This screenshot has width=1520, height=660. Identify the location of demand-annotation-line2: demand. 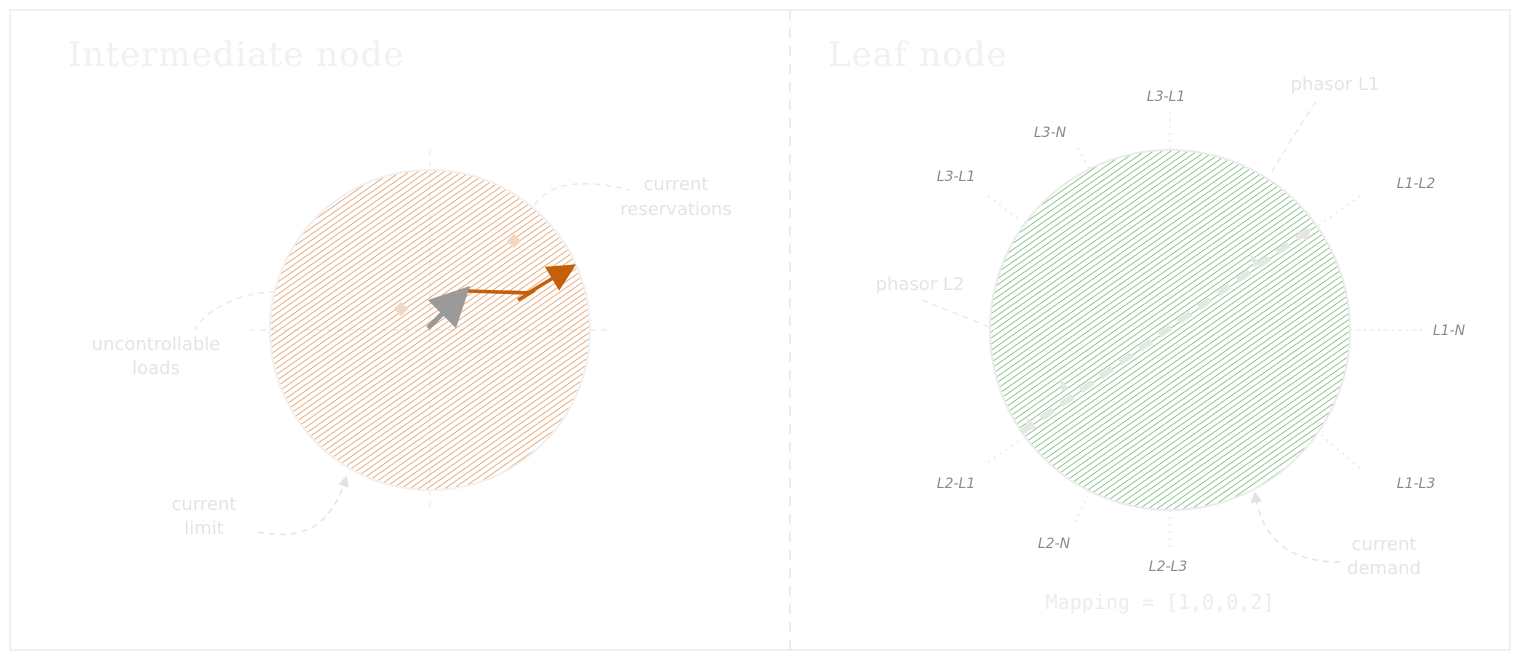
(1384, 568).